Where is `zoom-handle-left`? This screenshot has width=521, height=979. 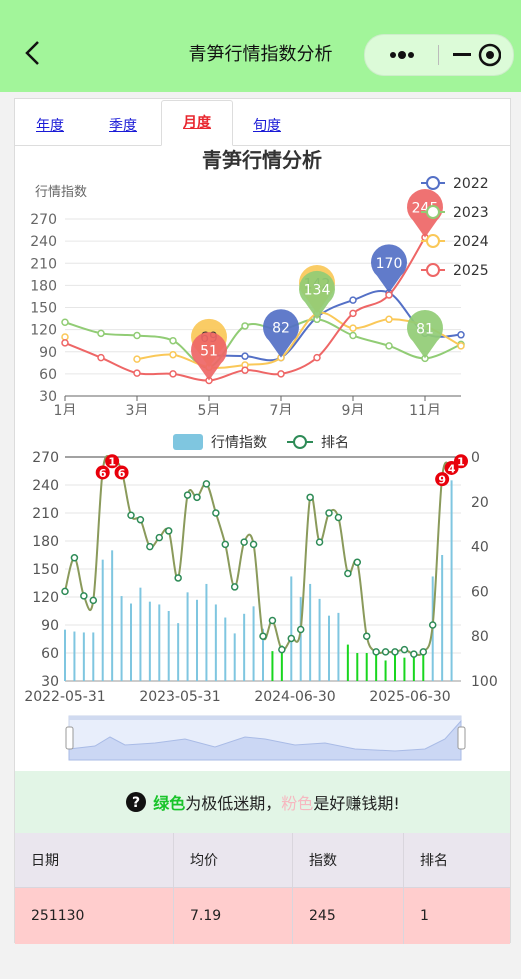
zoom-handle-left is located at coordinates (69, 738).